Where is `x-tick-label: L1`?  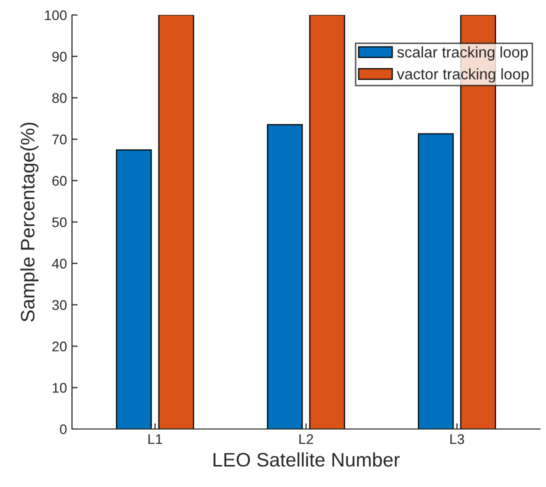 x-tick-label: L1 is located at coordinates (155, 439).